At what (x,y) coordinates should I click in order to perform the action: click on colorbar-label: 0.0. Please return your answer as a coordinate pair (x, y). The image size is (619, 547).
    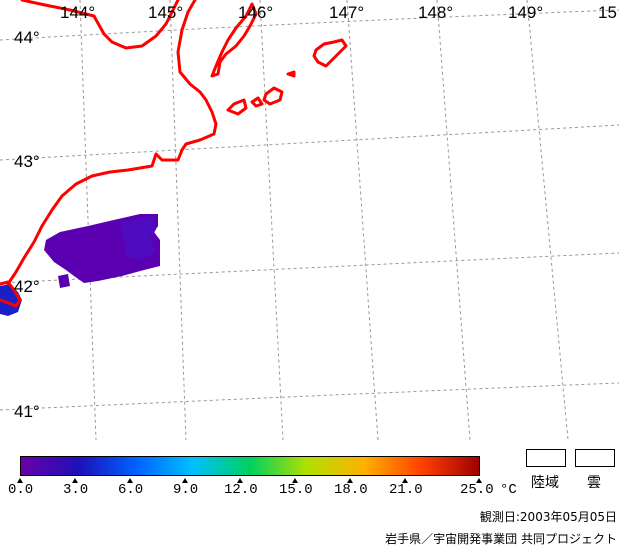
    Looking at the image, I should click on (21, 490).